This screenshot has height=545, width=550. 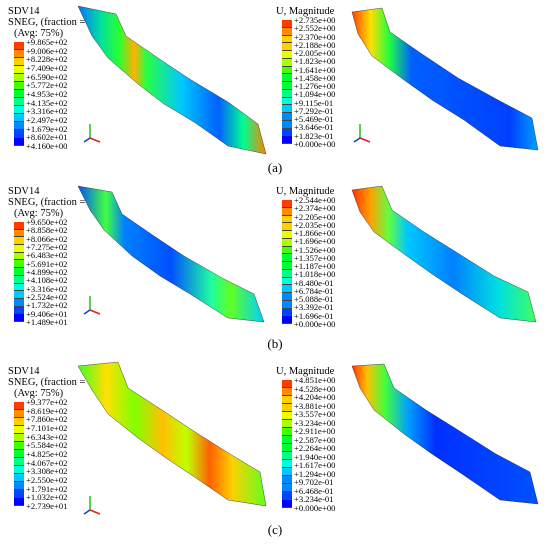 I want to click on disp-legend-b: U, Magnitude, so click(x=305, y=191).